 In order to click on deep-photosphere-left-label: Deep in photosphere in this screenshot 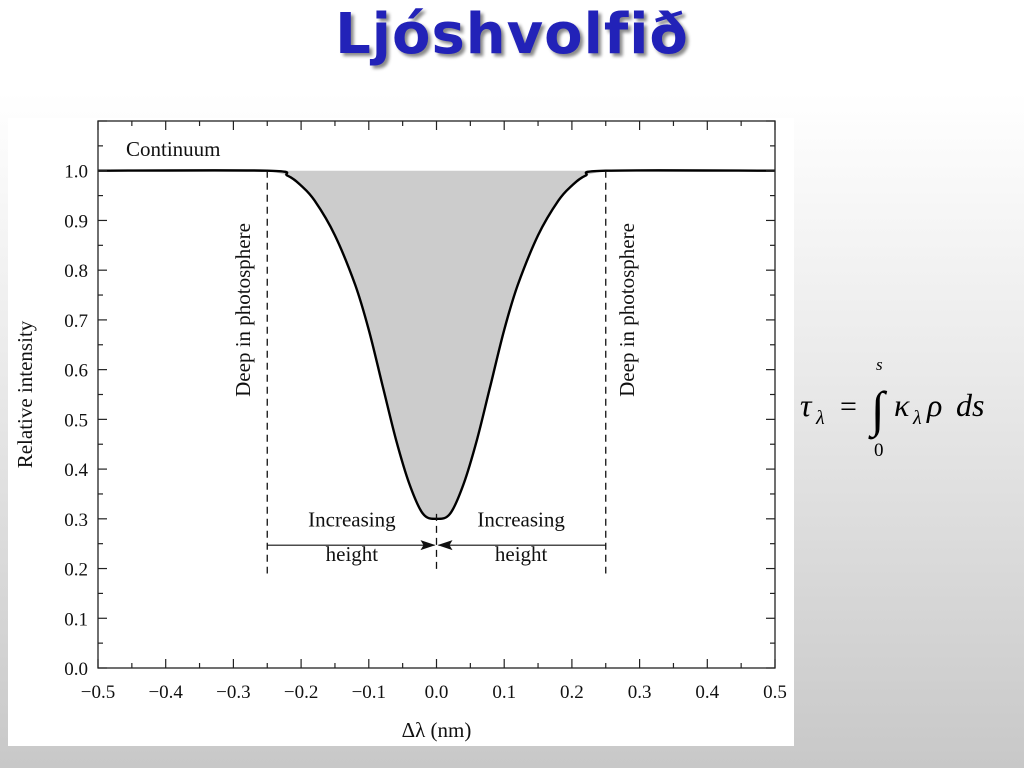, I will do `click(243, 310)`.